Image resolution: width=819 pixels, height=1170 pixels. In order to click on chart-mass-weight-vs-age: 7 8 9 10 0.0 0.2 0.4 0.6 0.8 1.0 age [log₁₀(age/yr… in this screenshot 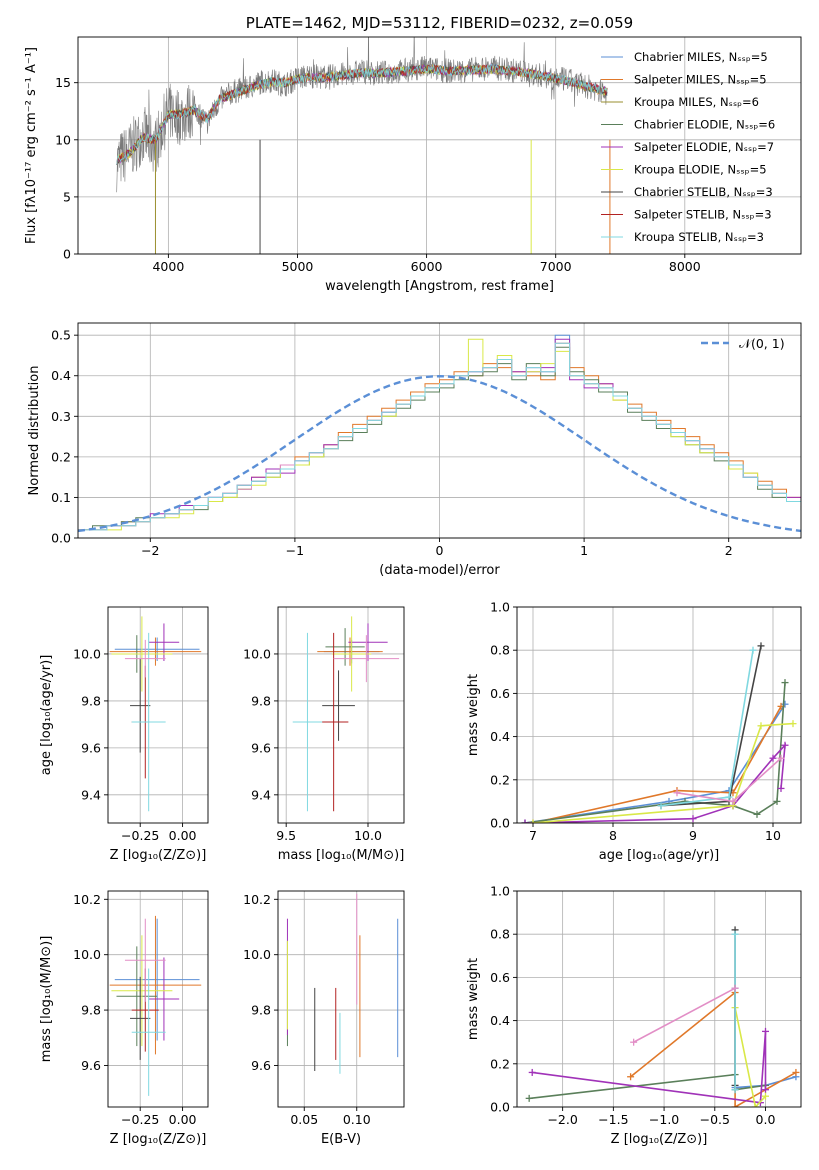, I will do `click(634, 731)`.